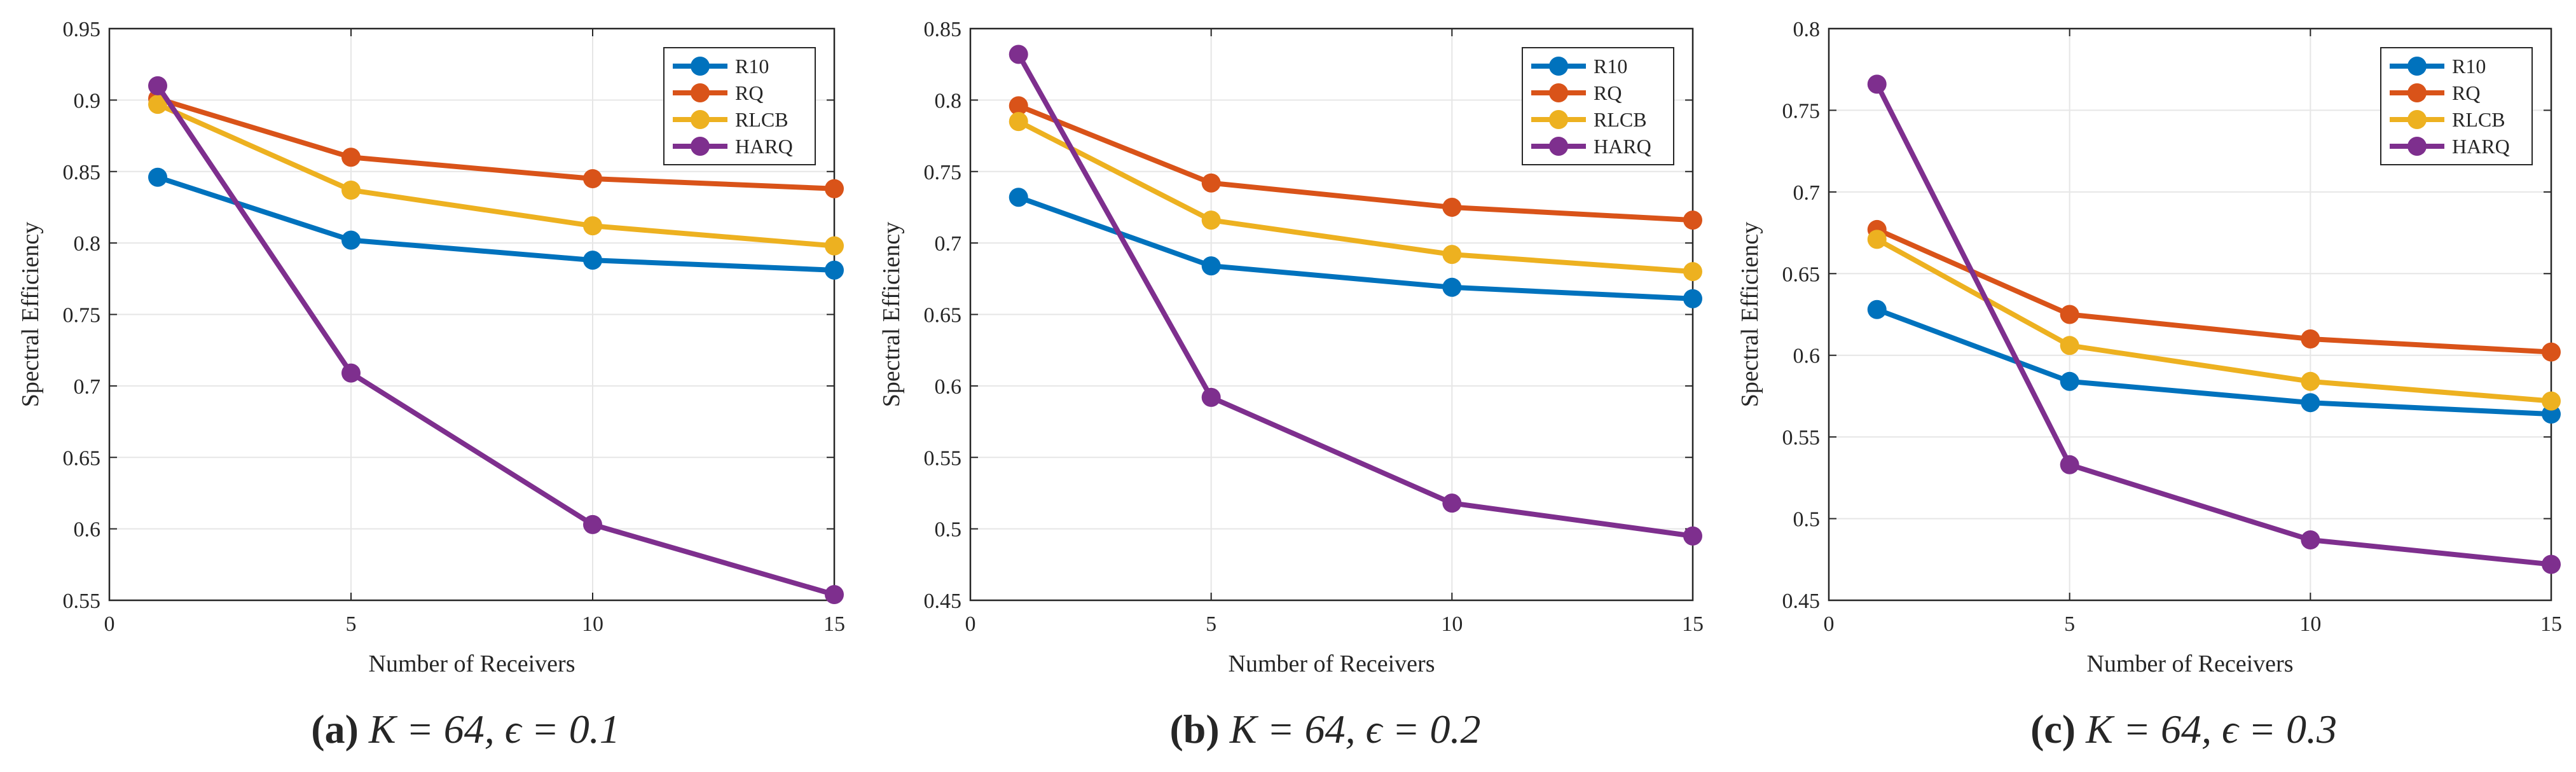  I want to click on y-axis-label: Spectral Efficiency, so click(891, 315).